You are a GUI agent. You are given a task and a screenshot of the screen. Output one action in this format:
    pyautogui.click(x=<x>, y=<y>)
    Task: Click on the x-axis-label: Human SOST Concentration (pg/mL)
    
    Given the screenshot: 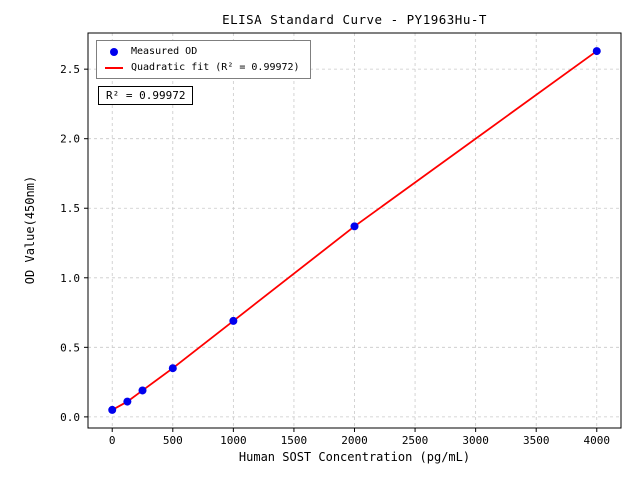 What is the action you would take?
    pyautogui.click(x=354, y=457)
    